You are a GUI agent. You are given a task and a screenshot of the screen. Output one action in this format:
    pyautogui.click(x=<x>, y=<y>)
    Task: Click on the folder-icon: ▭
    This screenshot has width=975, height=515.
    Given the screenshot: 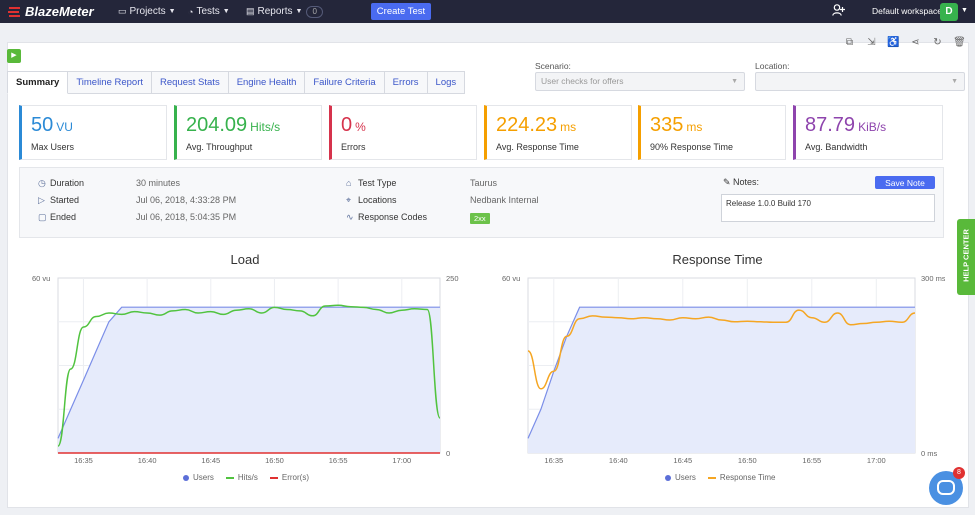 What is the action you would take?
    pyautogui.click(x=122, y=11)
    